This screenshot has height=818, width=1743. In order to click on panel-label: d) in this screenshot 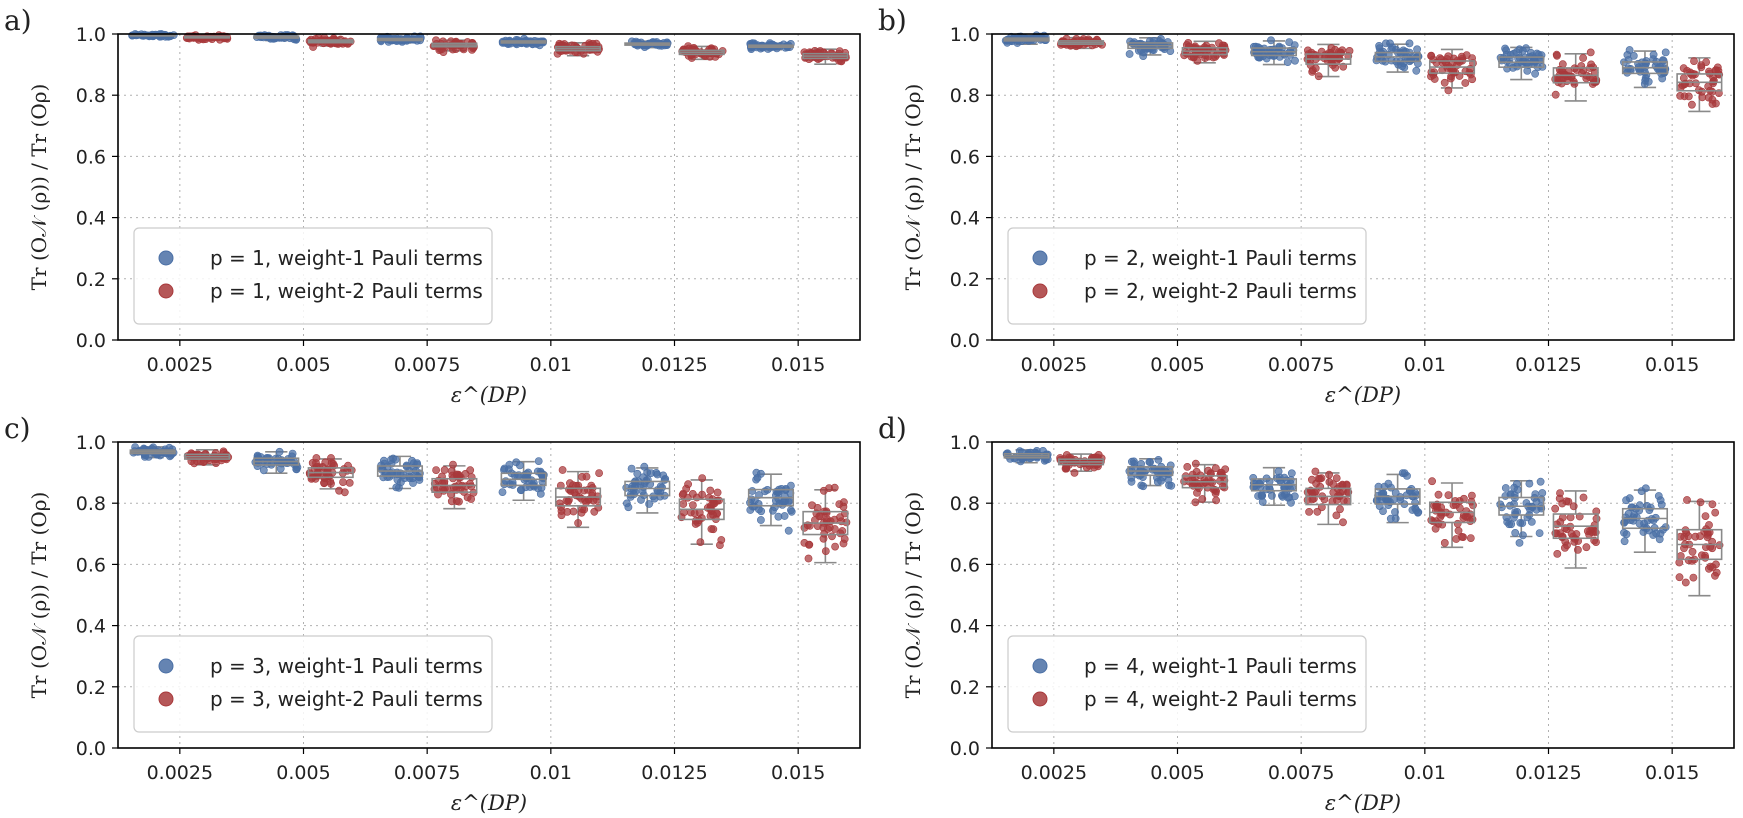, I will do `click(892, 428)`.